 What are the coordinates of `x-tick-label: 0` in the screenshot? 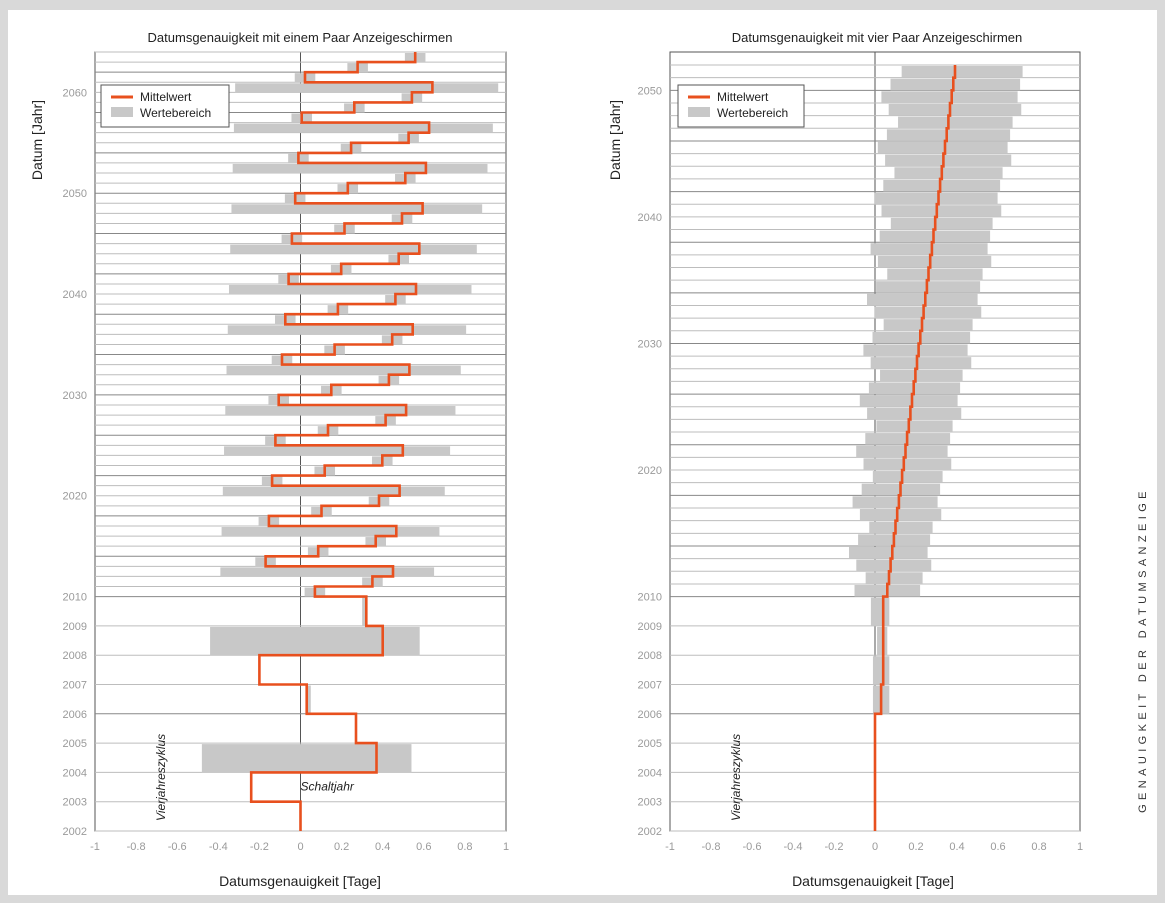 It's located at (300, 847).